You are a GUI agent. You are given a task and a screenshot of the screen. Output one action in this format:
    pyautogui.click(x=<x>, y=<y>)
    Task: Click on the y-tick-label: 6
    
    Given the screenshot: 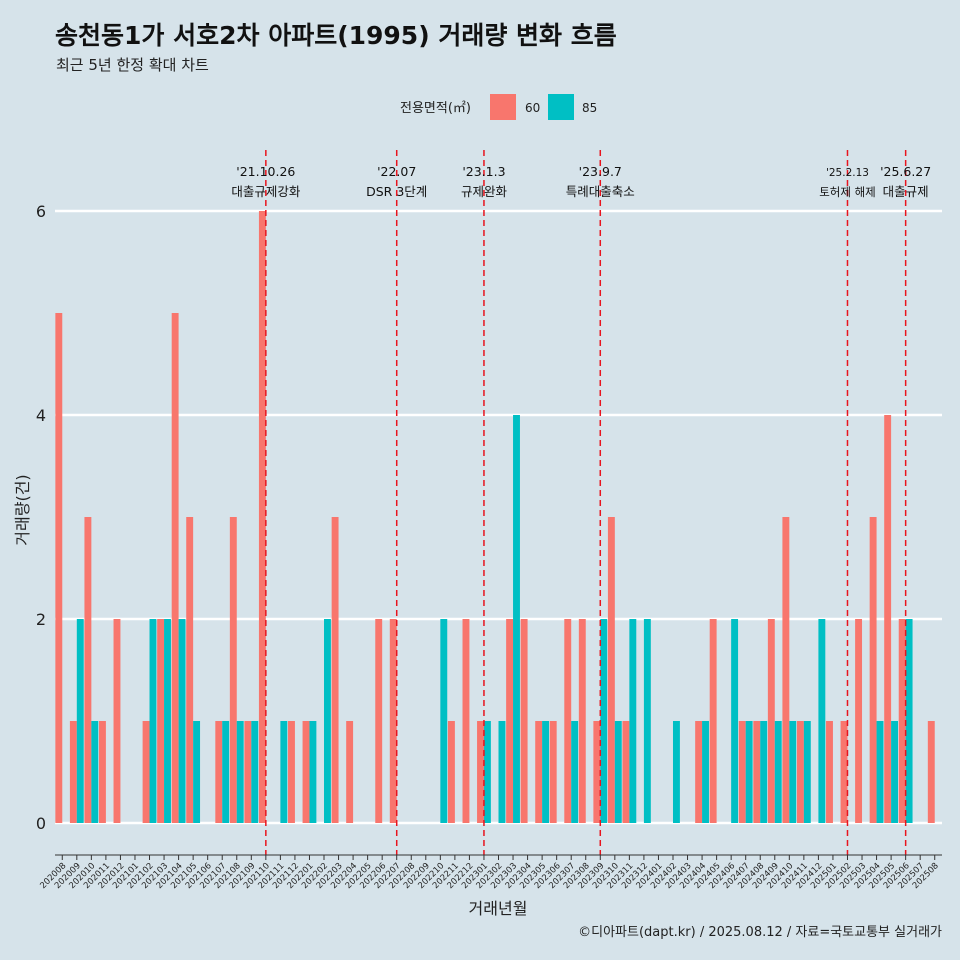 What is the action you would take?
    pyautogui.click(x=41, y=211)
    